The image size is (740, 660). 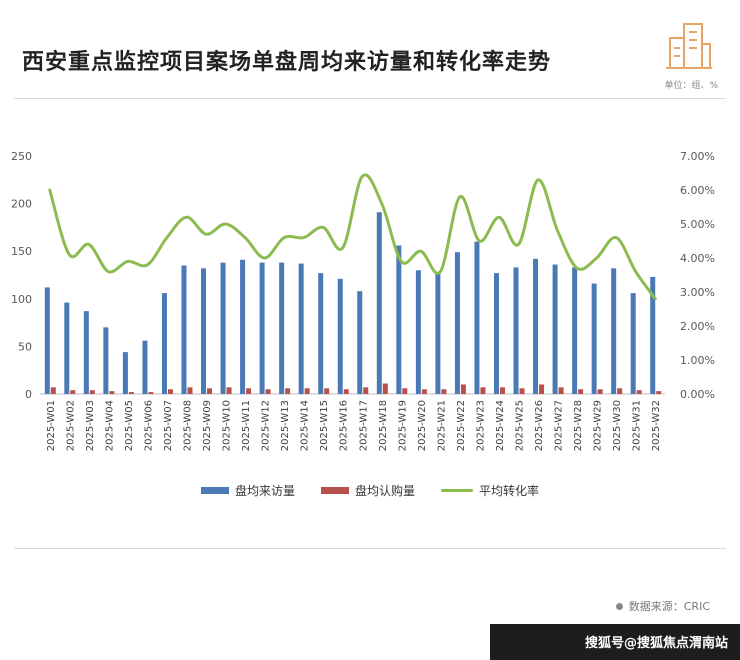 I want to click on x-tick-label: 2025-W12, so click(x=266, y=425).